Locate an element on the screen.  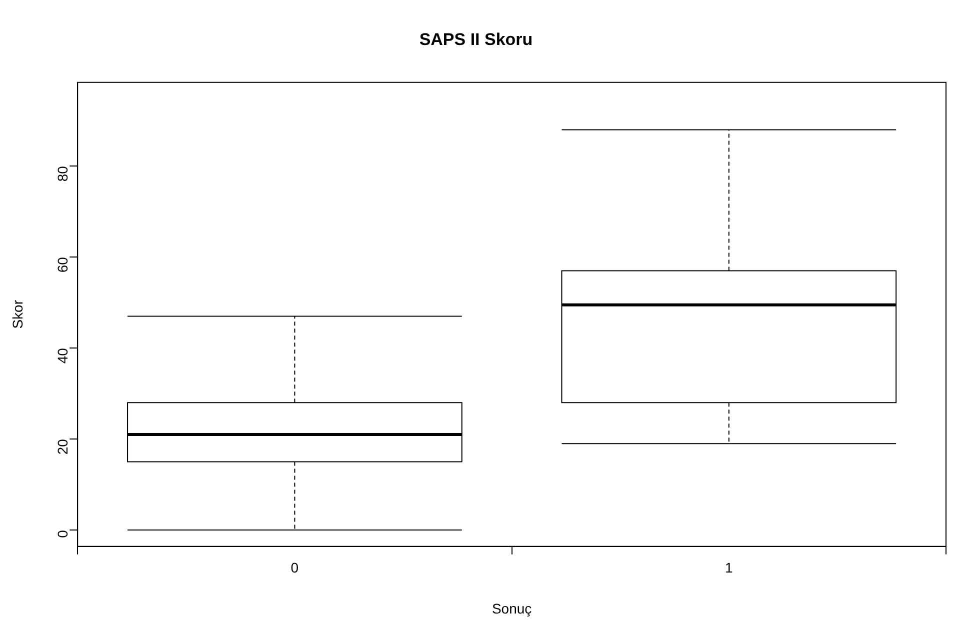
y-tick-label: 60 is located at coordinates (62, 264).